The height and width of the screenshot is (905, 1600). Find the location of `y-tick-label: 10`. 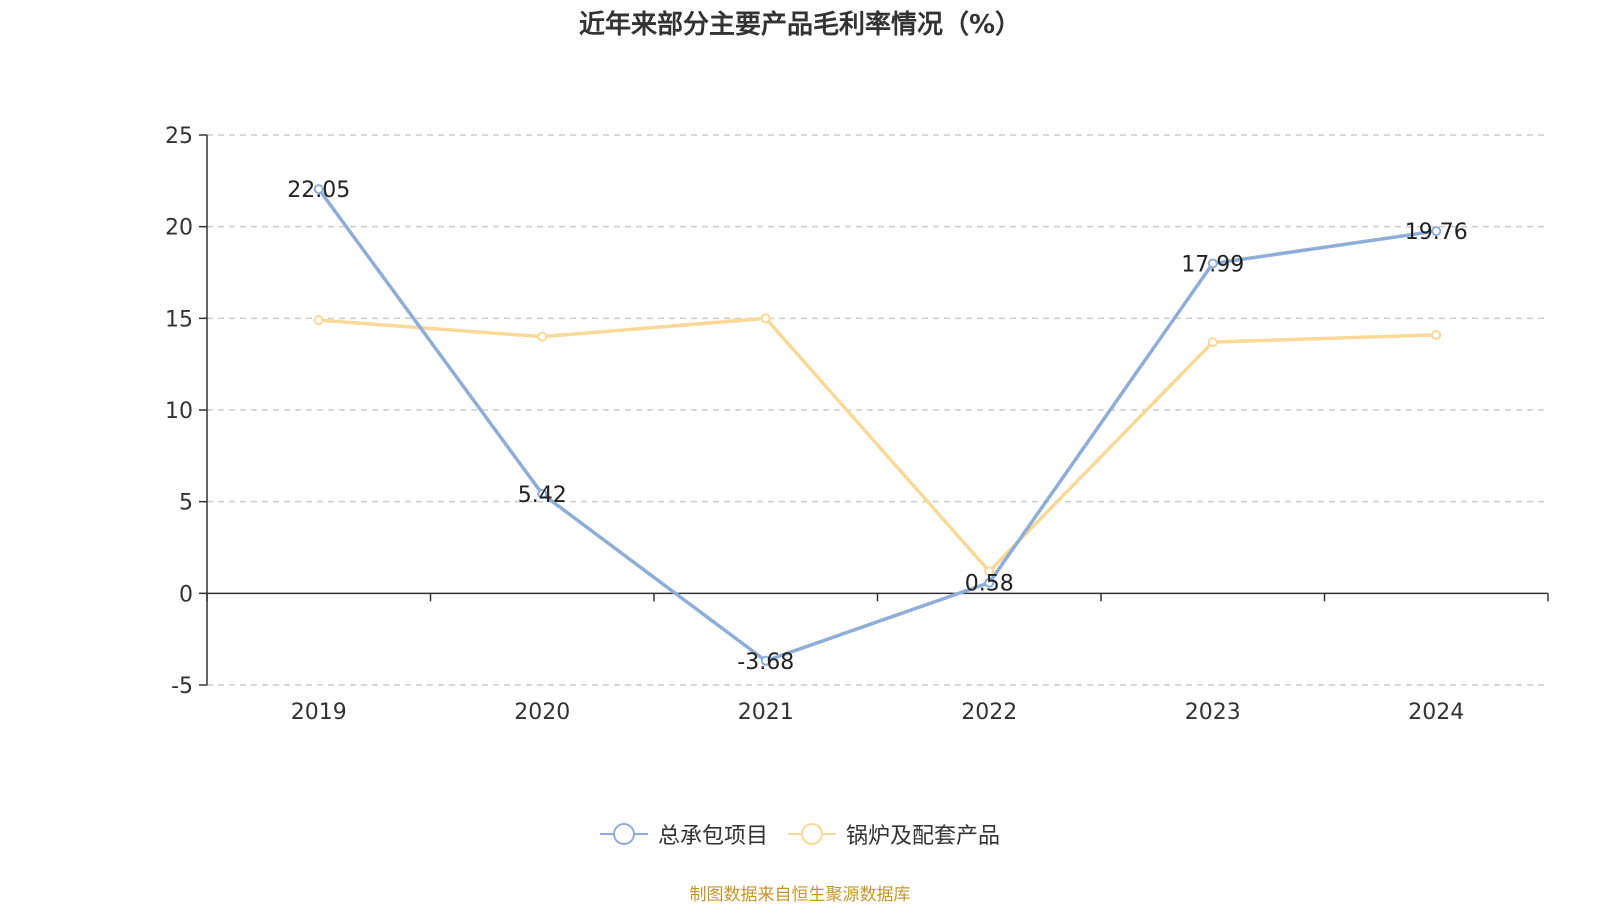

y-tick-label: 10 is located at coordinates (179, 411).